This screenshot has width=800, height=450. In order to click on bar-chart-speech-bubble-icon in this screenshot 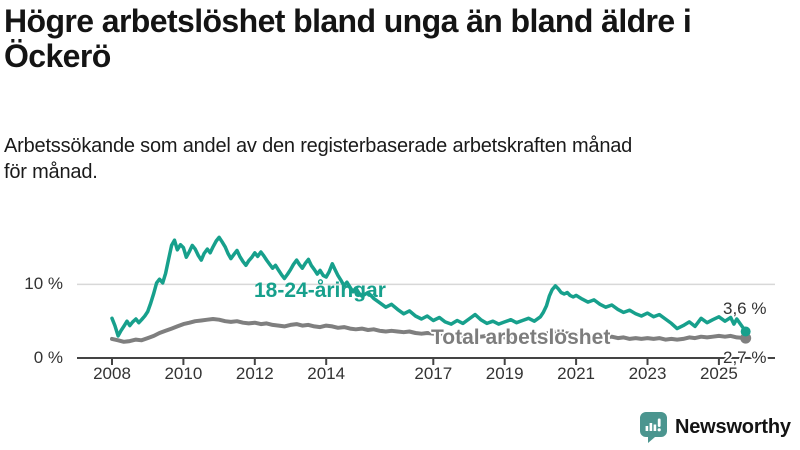, I will do `click(653, 427)`.